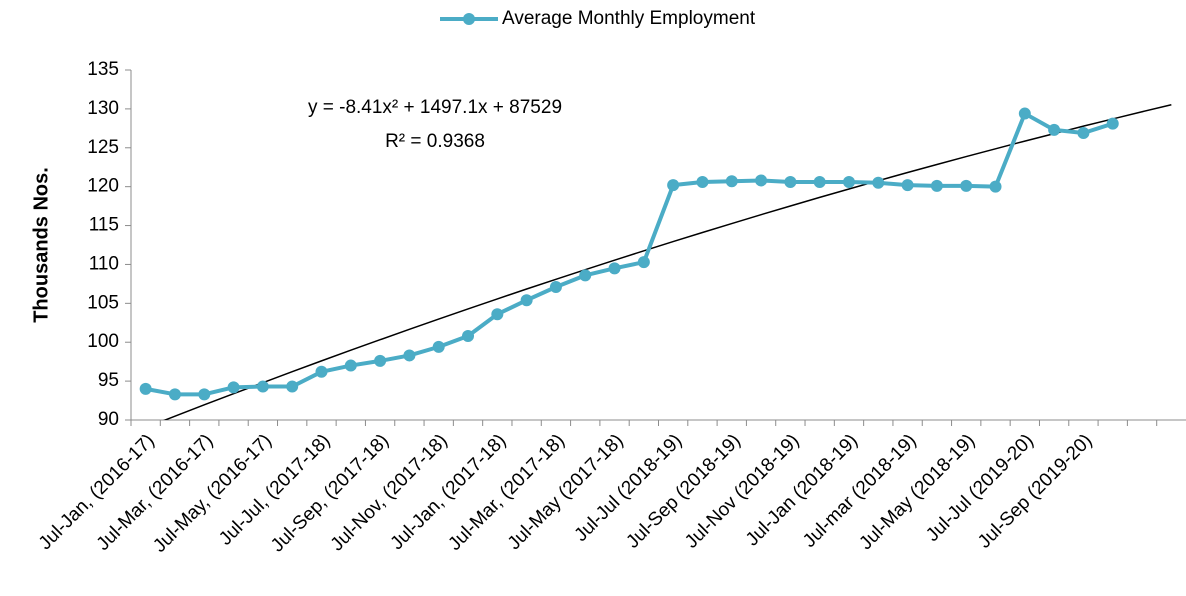 Image resolution: width=1186 pixels, height=596 pixels. I want to click on y-tick-label: 100, so click(103, 341).